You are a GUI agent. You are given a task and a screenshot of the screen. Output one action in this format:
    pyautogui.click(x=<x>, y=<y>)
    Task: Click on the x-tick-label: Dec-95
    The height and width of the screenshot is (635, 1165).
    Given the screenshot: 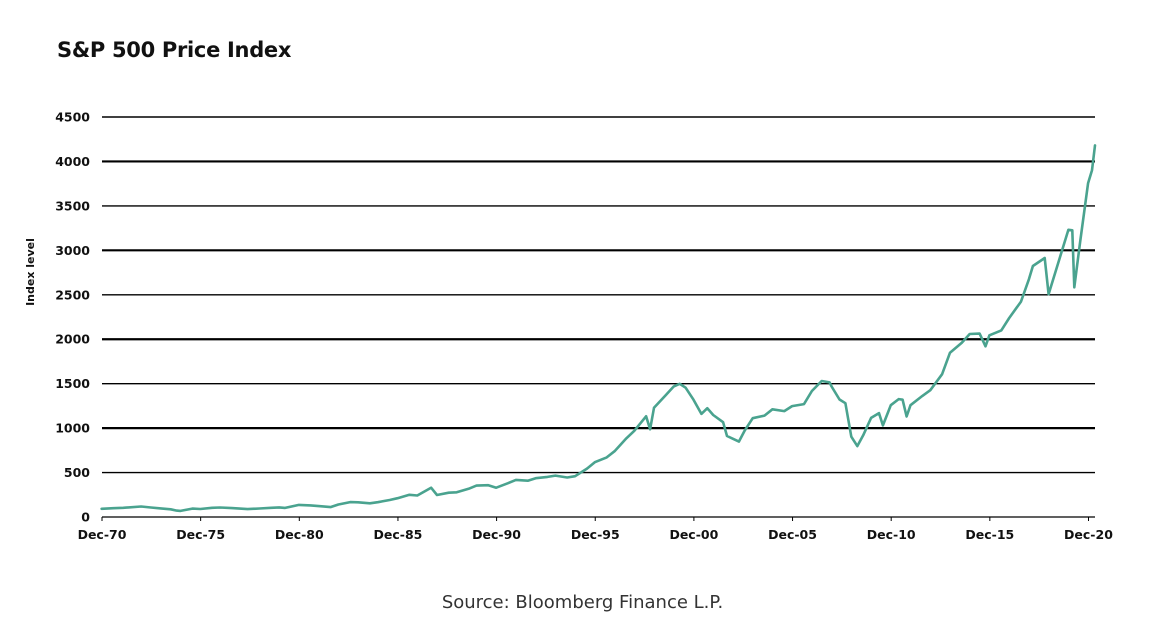 What is the action you would take?
    pyautogui.click(x=595, y=534)
    